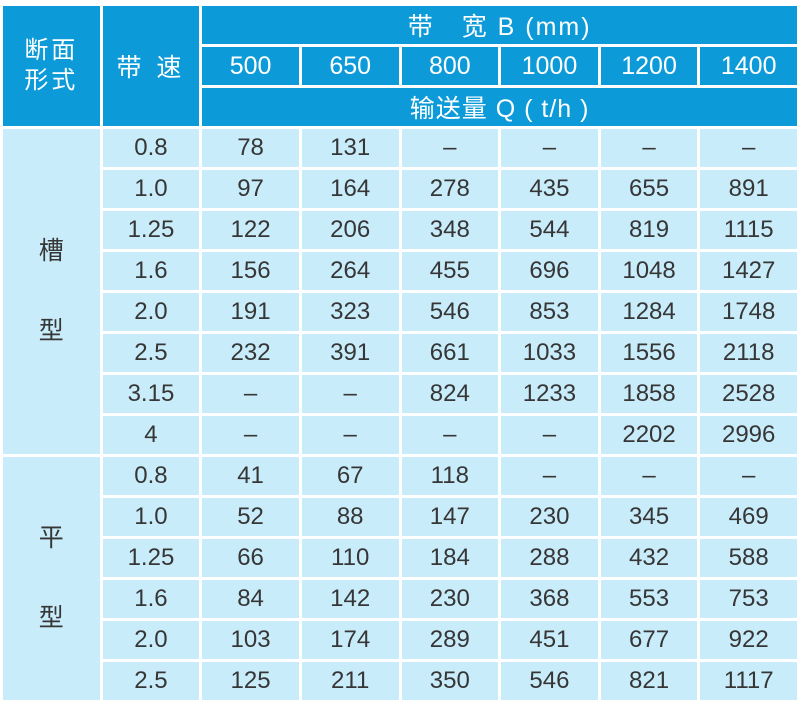  I want to click on capacity-value: 191, so click(250, 312).